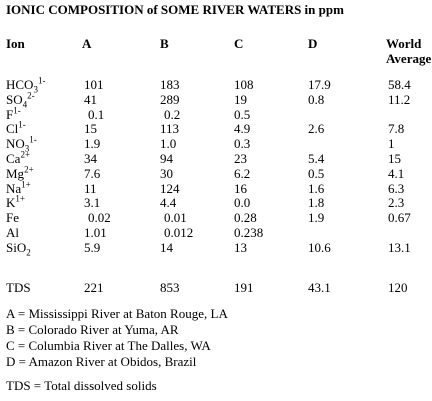 The height and width of the screenshot is (401, 432). I want to click on ion-base: K, so click(11, 203).